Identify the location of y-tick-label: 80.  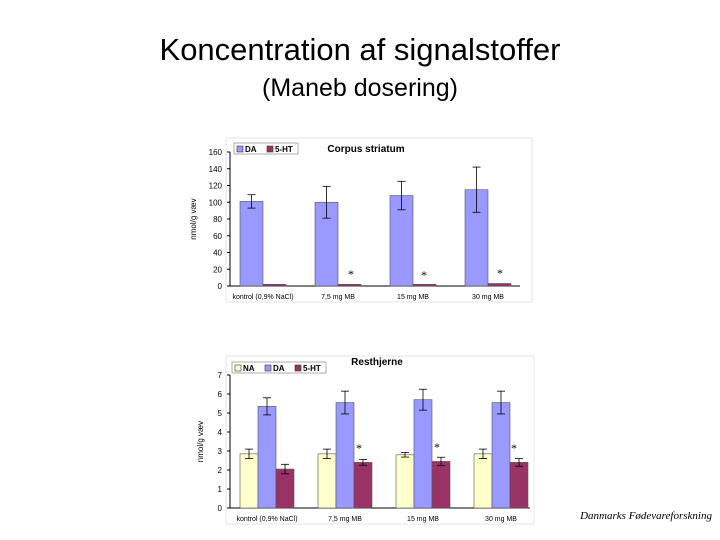
(217, 219).